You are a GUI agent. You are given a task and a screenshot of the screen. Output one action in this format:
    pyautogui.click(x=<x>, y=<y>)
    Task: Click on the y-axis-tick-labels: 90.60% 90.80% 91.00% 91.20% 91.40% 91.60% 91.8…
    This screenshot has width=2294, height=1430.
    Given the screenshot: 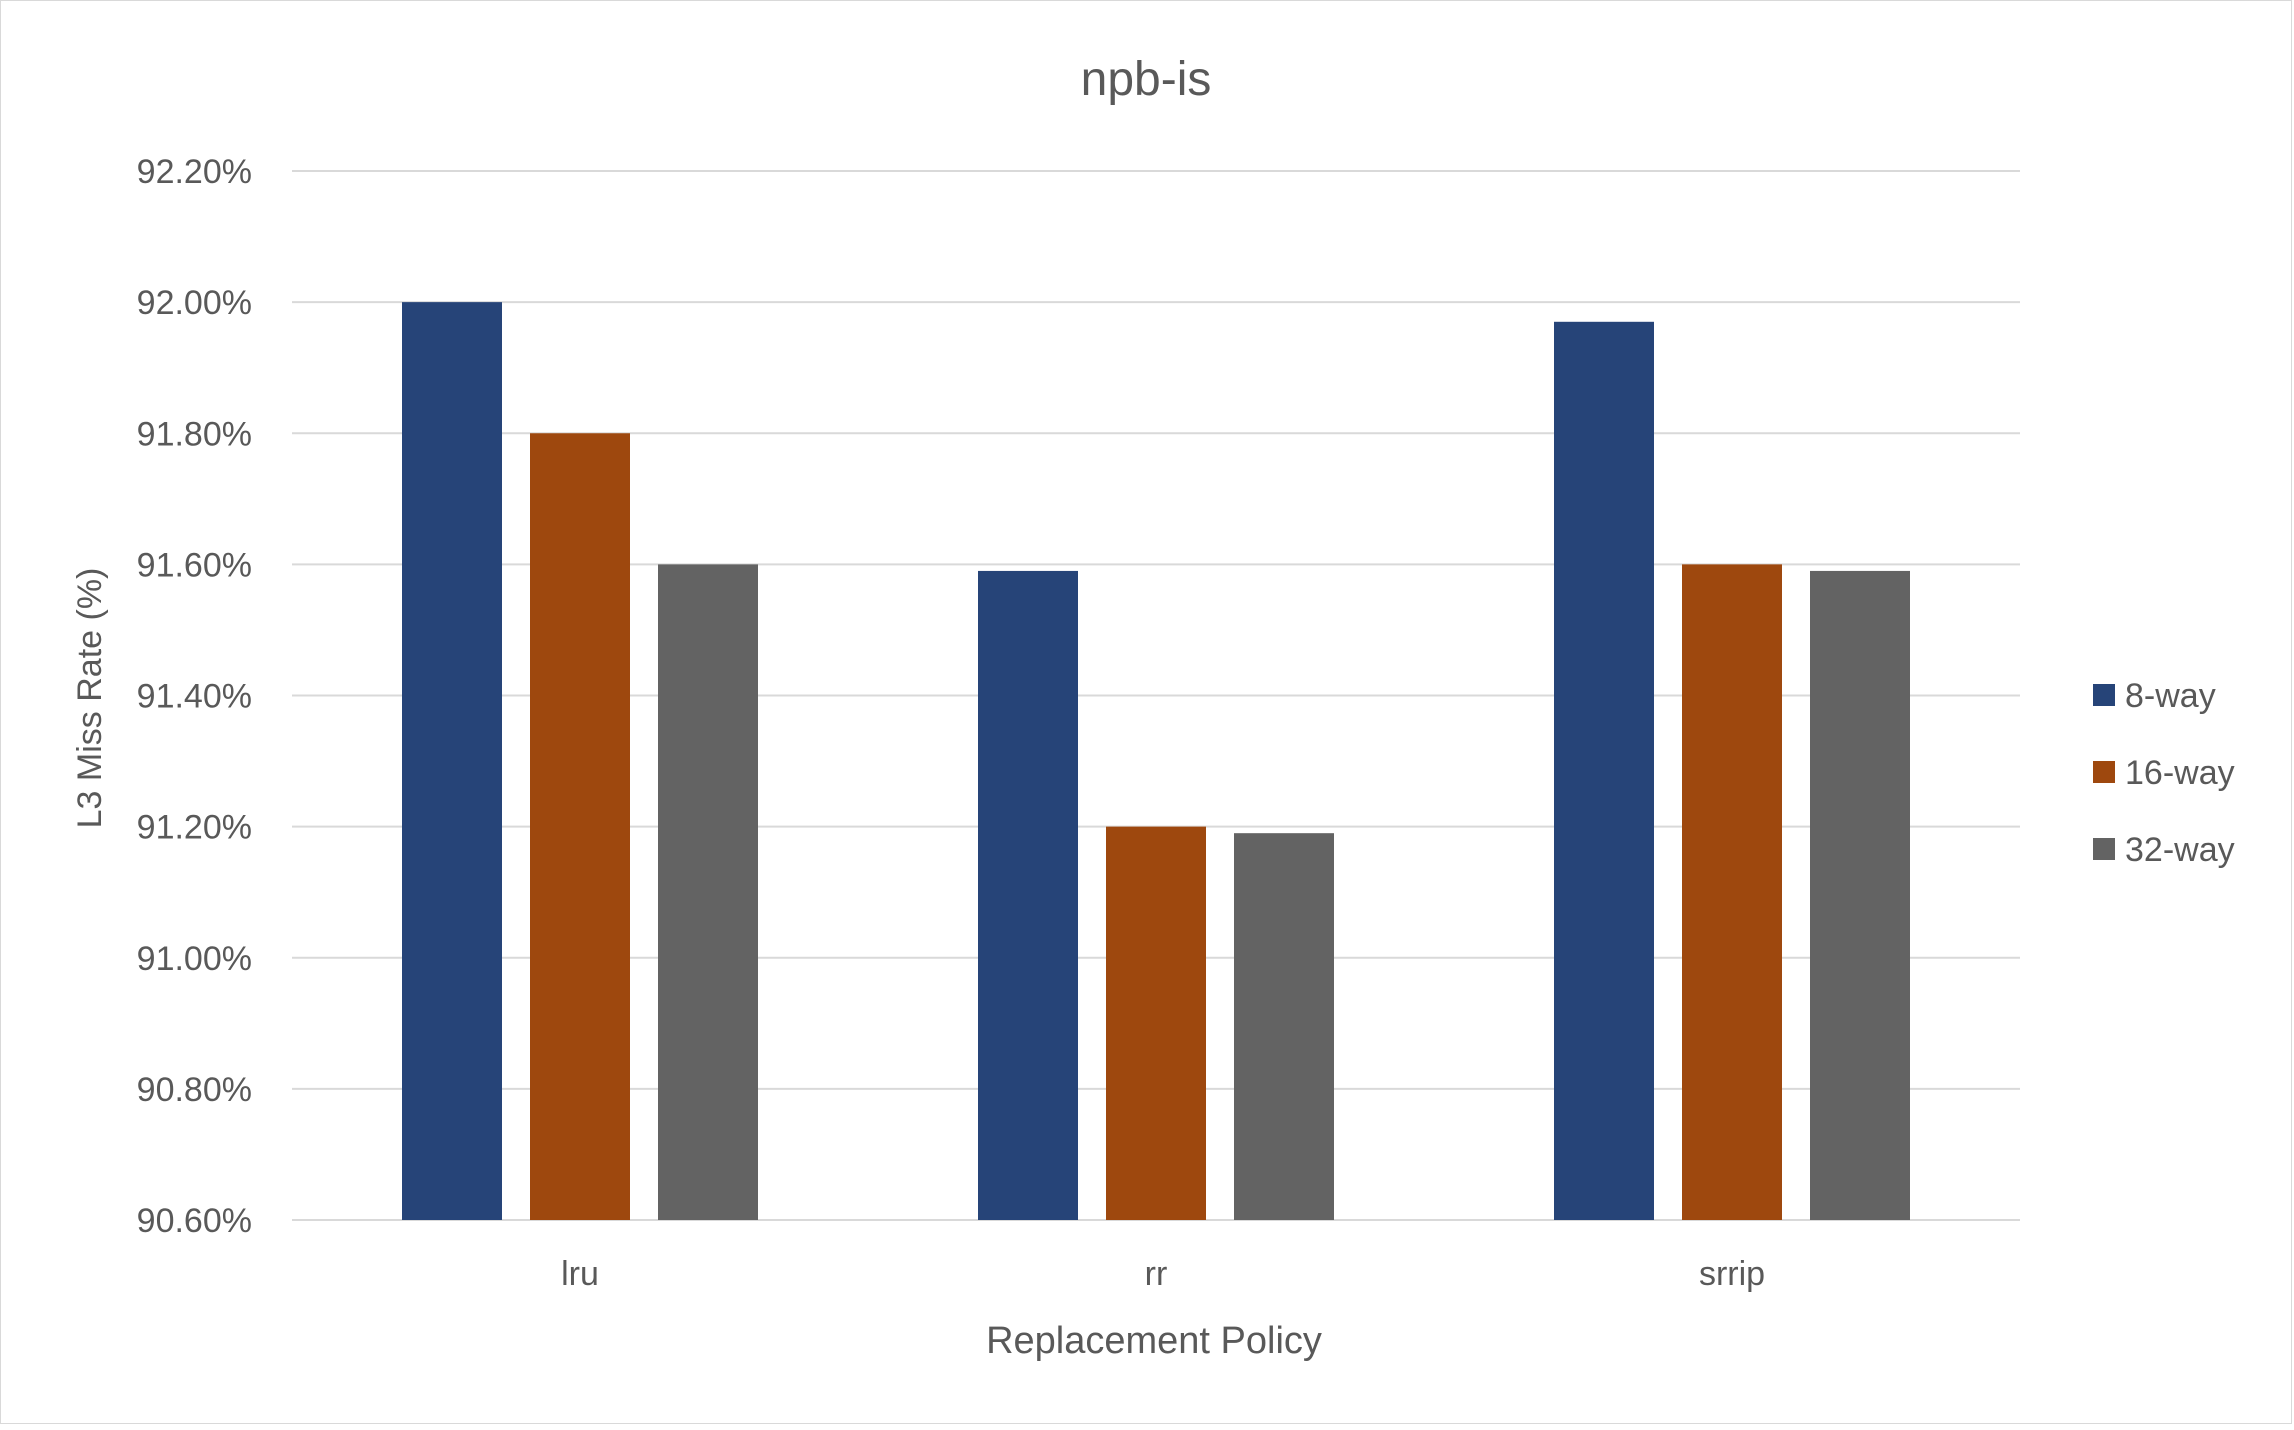 What is the action you would take?
    pyautogui.click(x=194, y=696)
    